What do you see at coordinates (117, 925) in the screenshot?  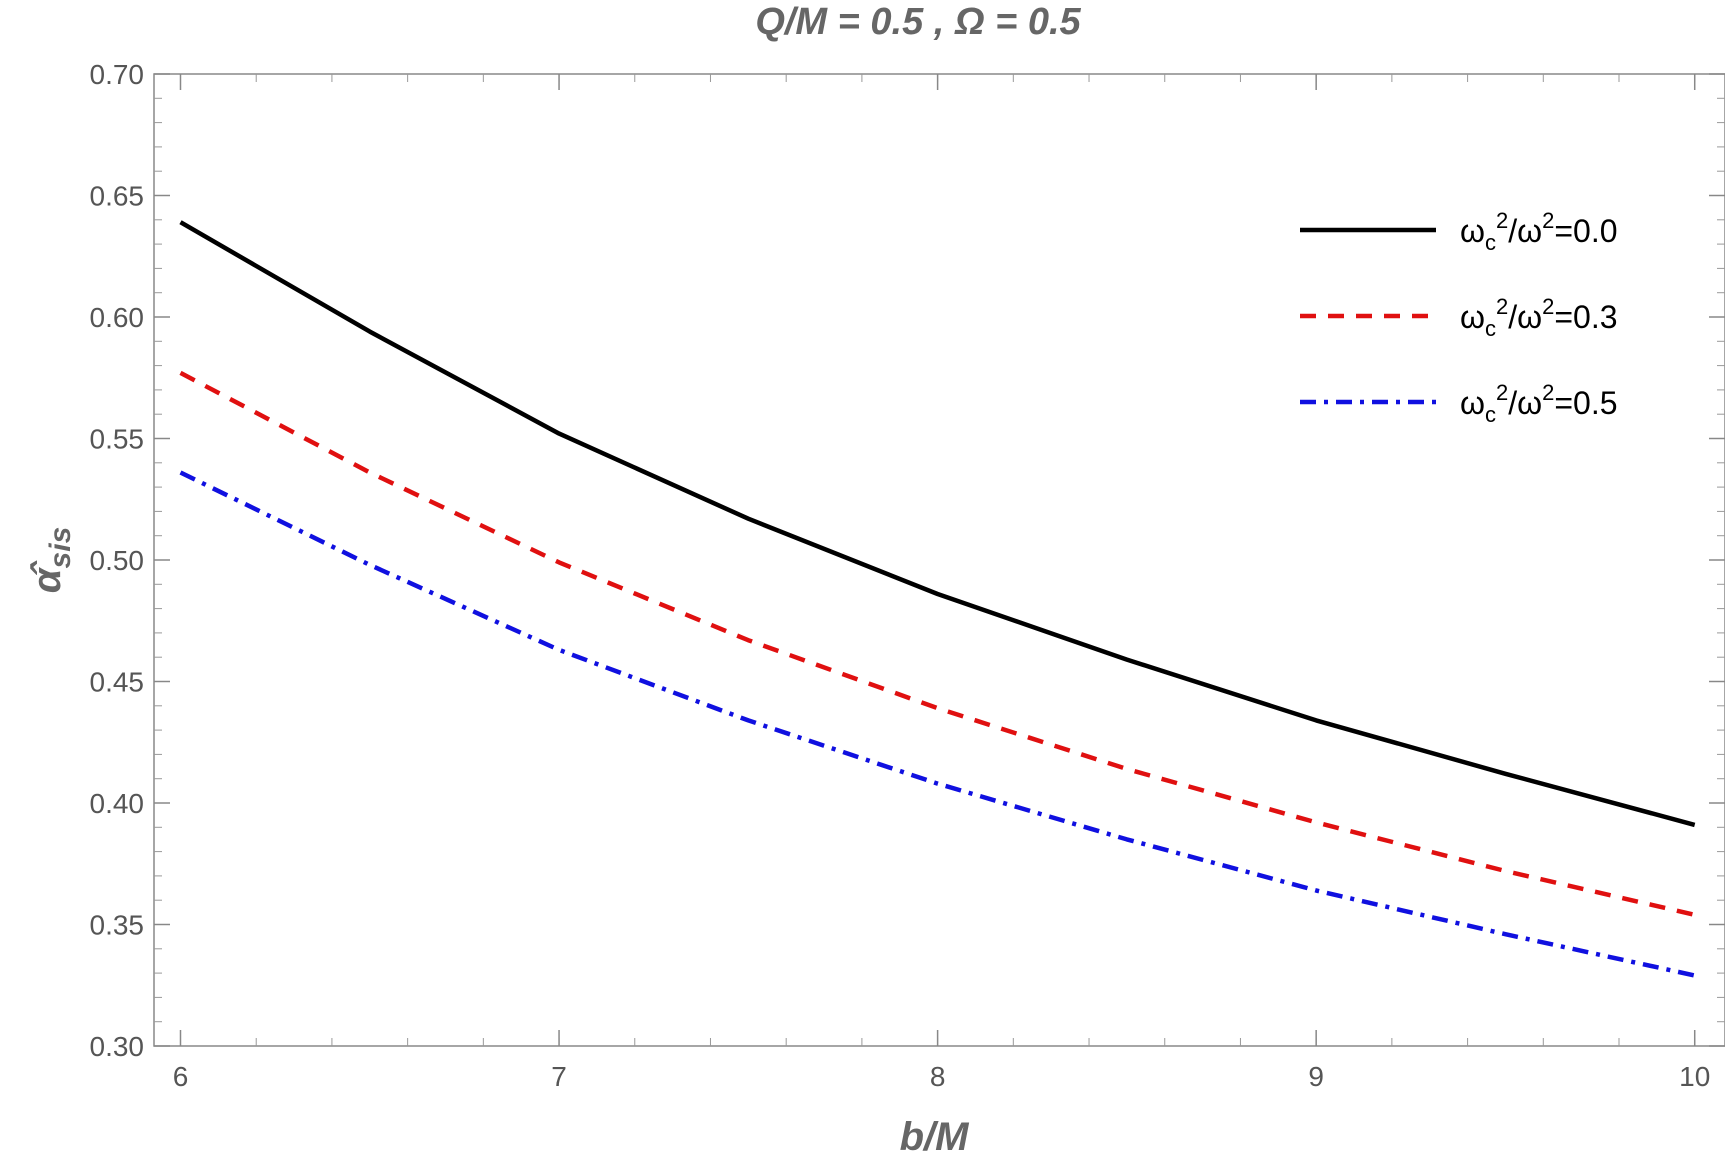 I see `y-tick-label: 0.35` at bounding box center [117, 925].